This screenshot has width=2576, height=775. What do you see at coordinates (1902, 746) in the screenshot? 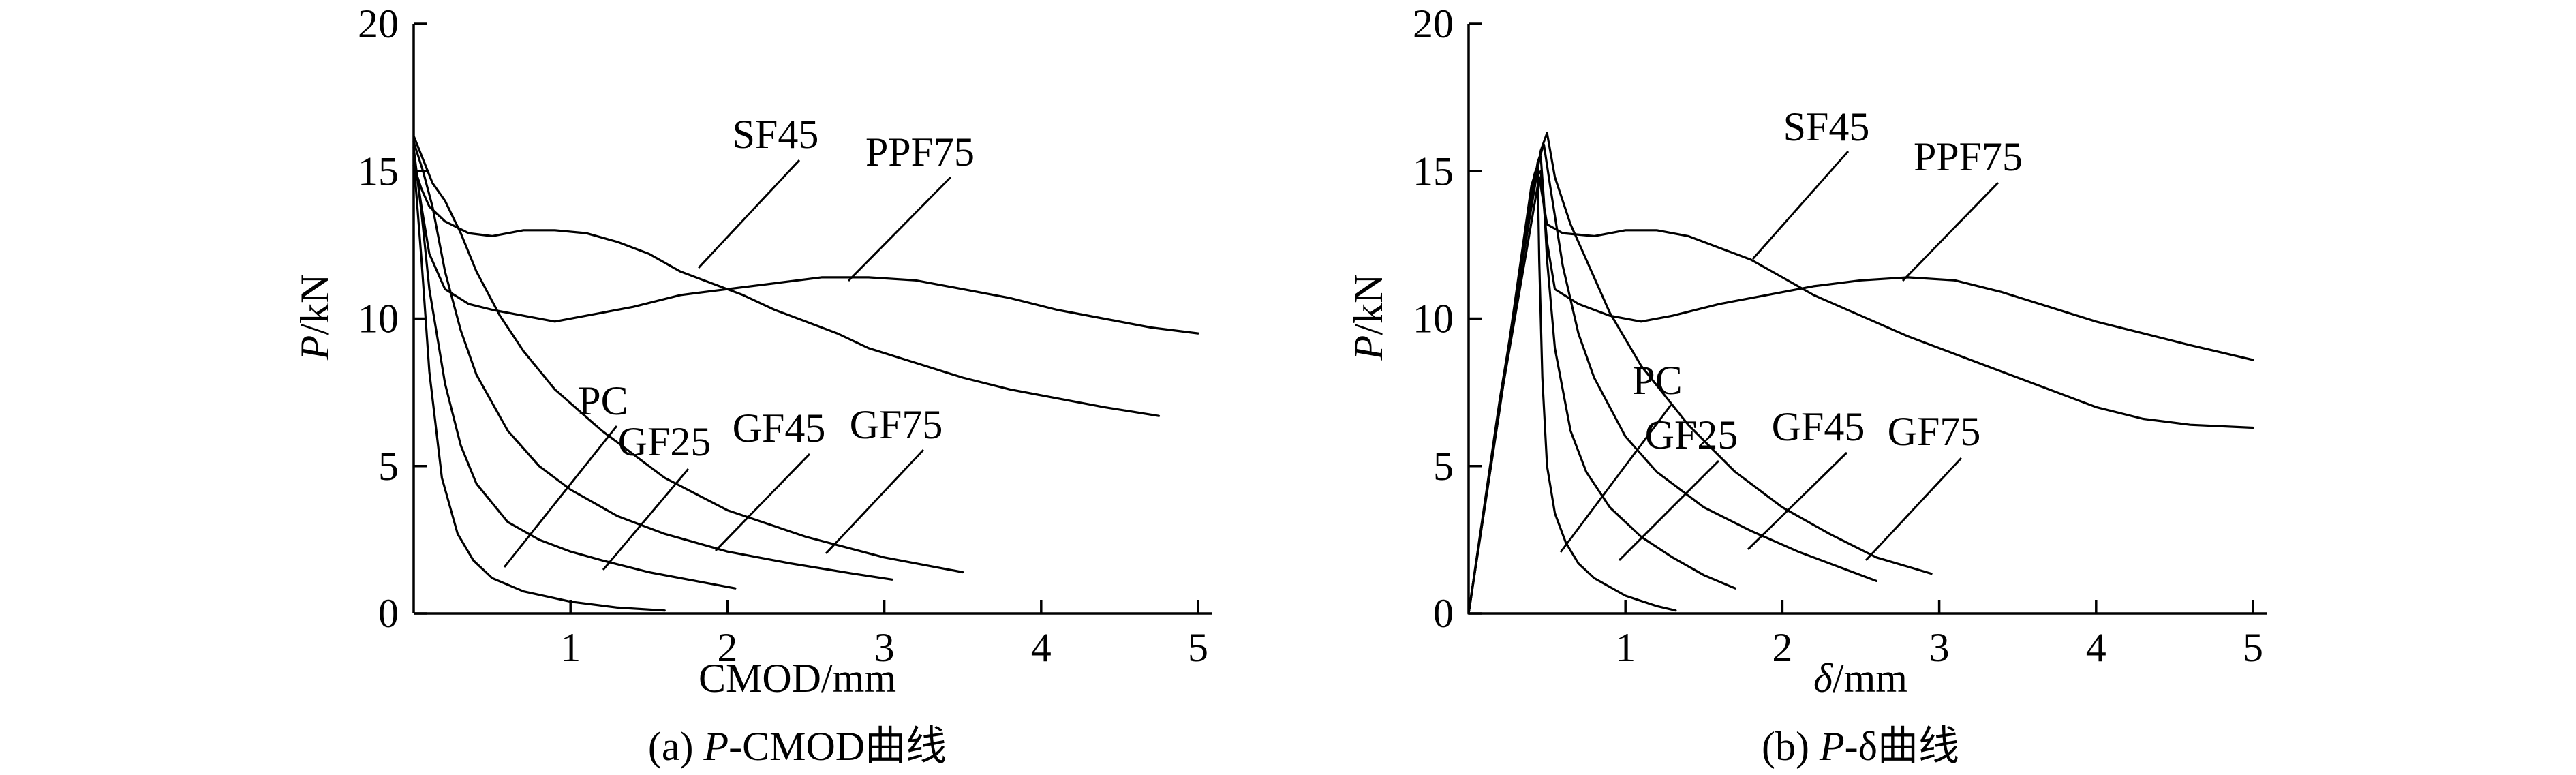
I see `caption-suffix: -δ曲线` at bounding box center [1902, 746].